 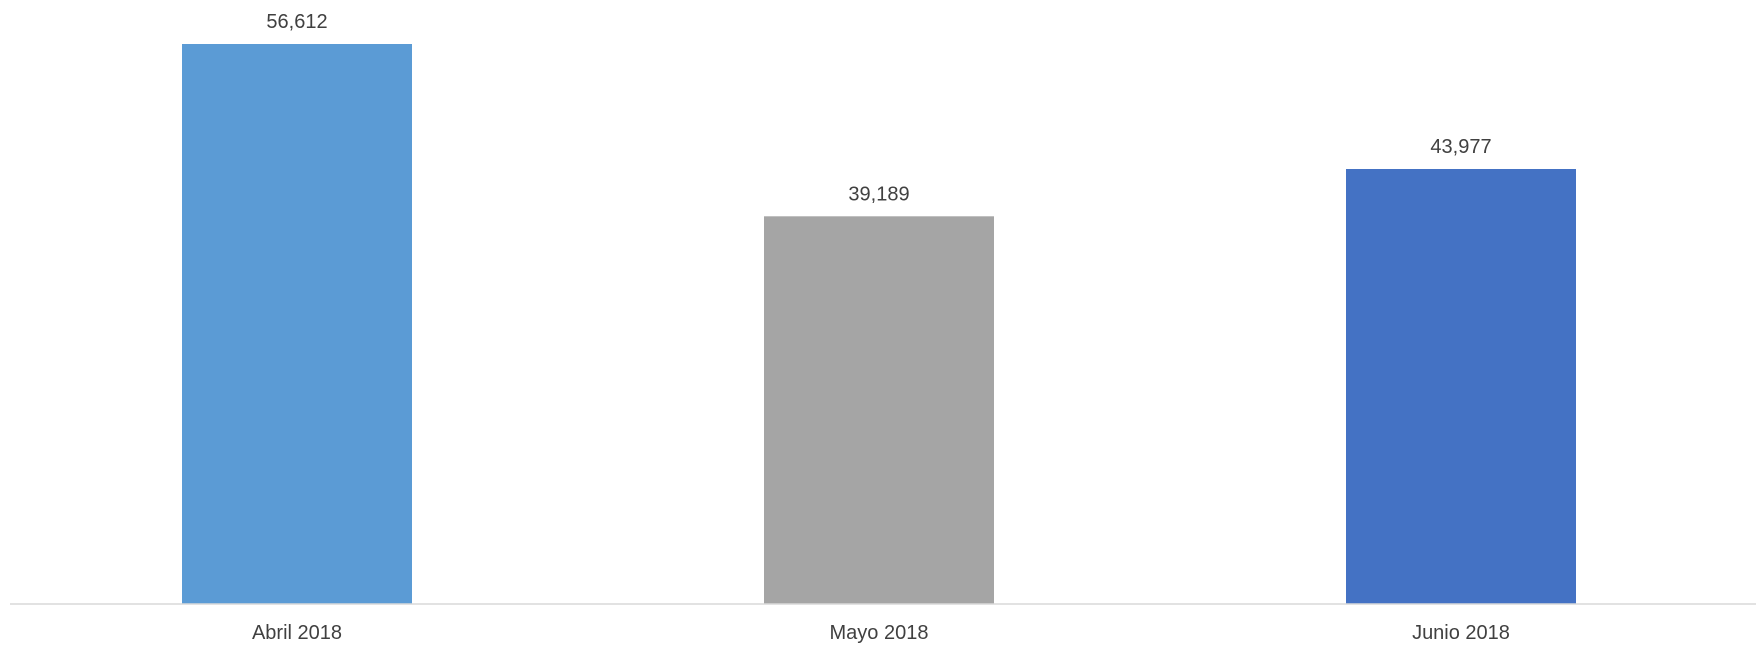 What do you see at coordinates (878, 194) in the screenshot?
I see `data-label-2: 39,189` at bounding box center [878, 194].